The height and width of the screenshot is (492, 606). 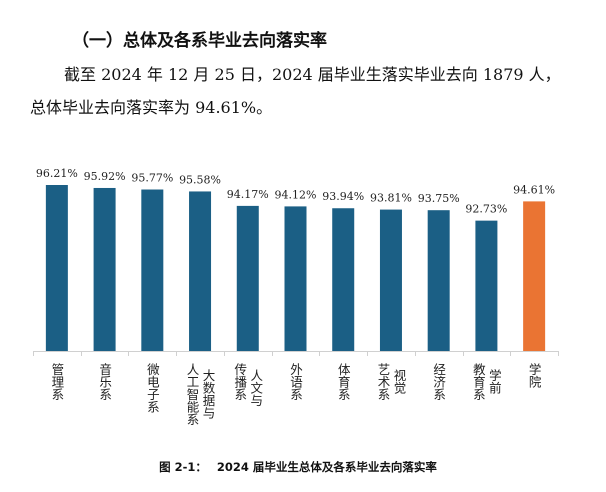 I want to click on category-label: 外语系, so click(x=295, y=382).